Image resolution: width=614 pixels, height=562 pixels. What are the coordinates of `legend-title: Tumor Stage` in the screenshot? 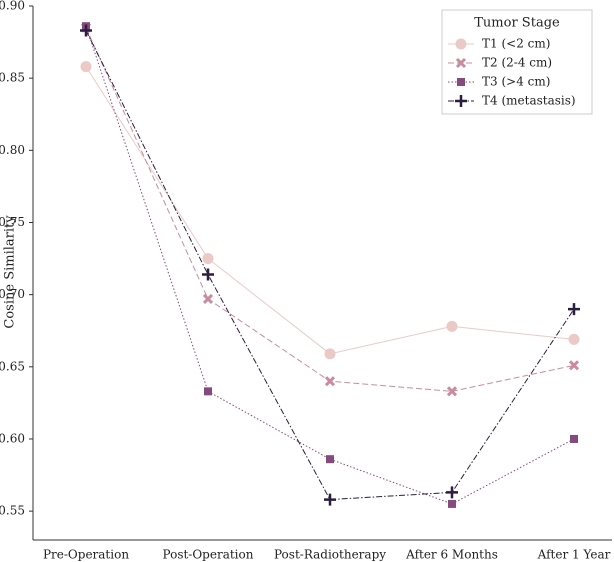 It's located at (517, 23).